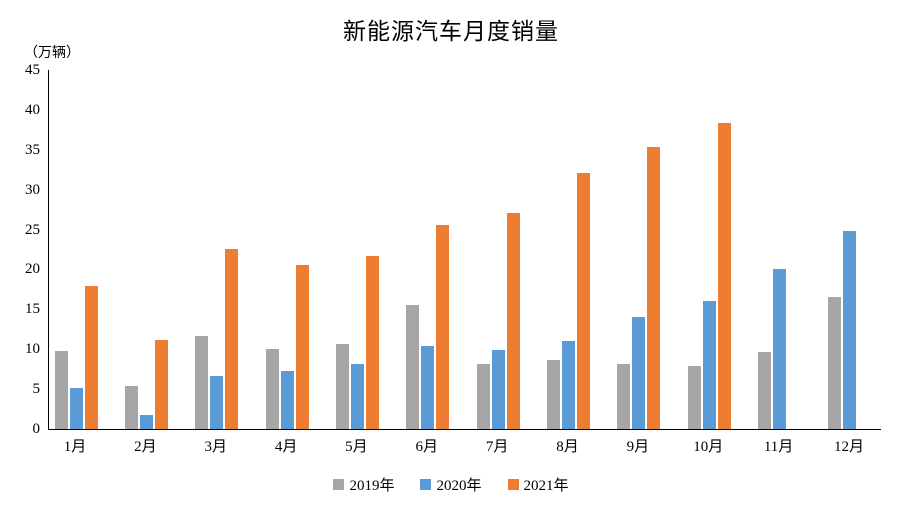  What do you see at coordinates (52, 53) in the screenshot?
I see `y-axis-unit-label: （万辆）` at bounding box center [52, 53].